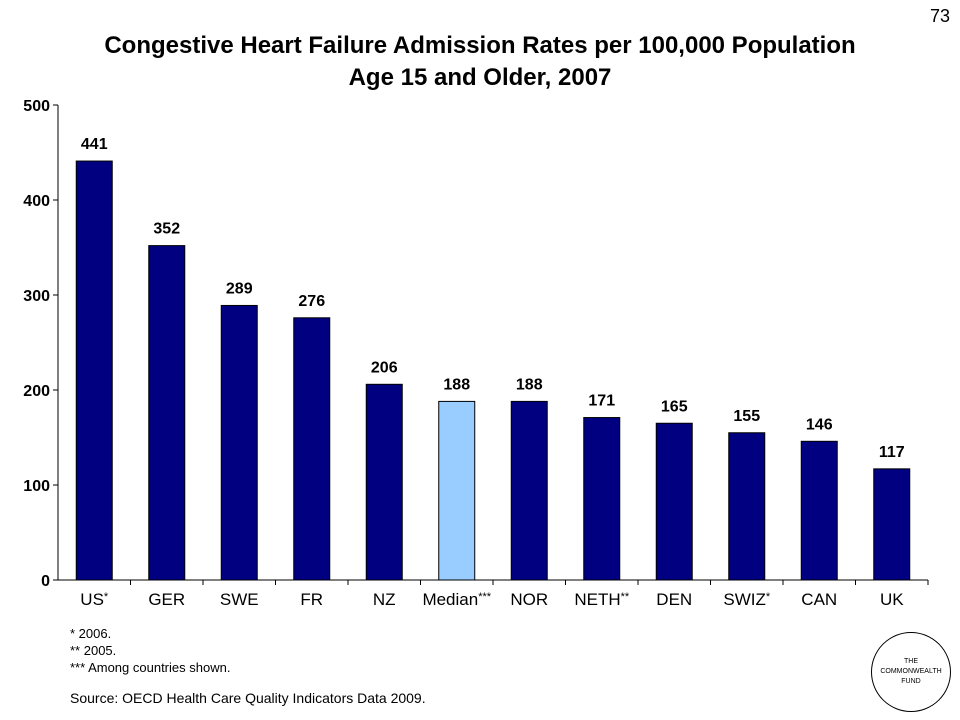  What do you see at coordinates (819, 424) in the screenshot?
I see `bar-value-label: 146` at bounding box center [819, 424].